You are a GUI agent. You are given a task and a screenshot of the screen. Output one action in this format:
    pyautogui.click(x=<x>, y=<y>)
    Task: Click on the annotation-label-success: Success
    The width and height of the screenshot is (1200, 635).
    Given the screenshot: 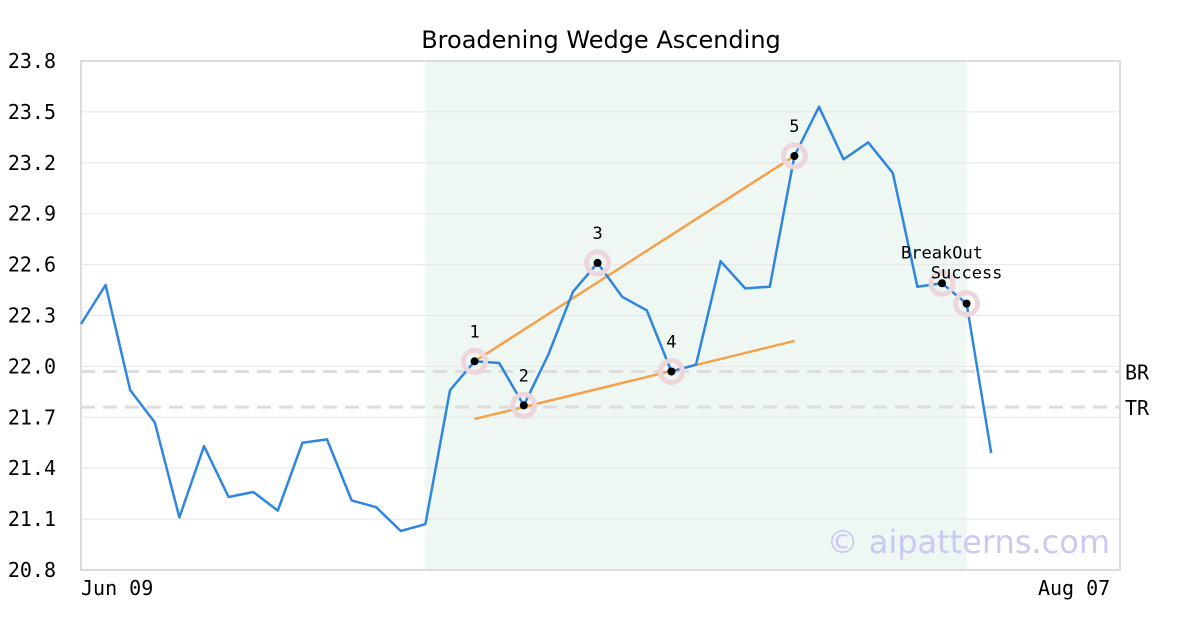 What is the action you would take?
    pyautogui.click(x=967, y=274)
    